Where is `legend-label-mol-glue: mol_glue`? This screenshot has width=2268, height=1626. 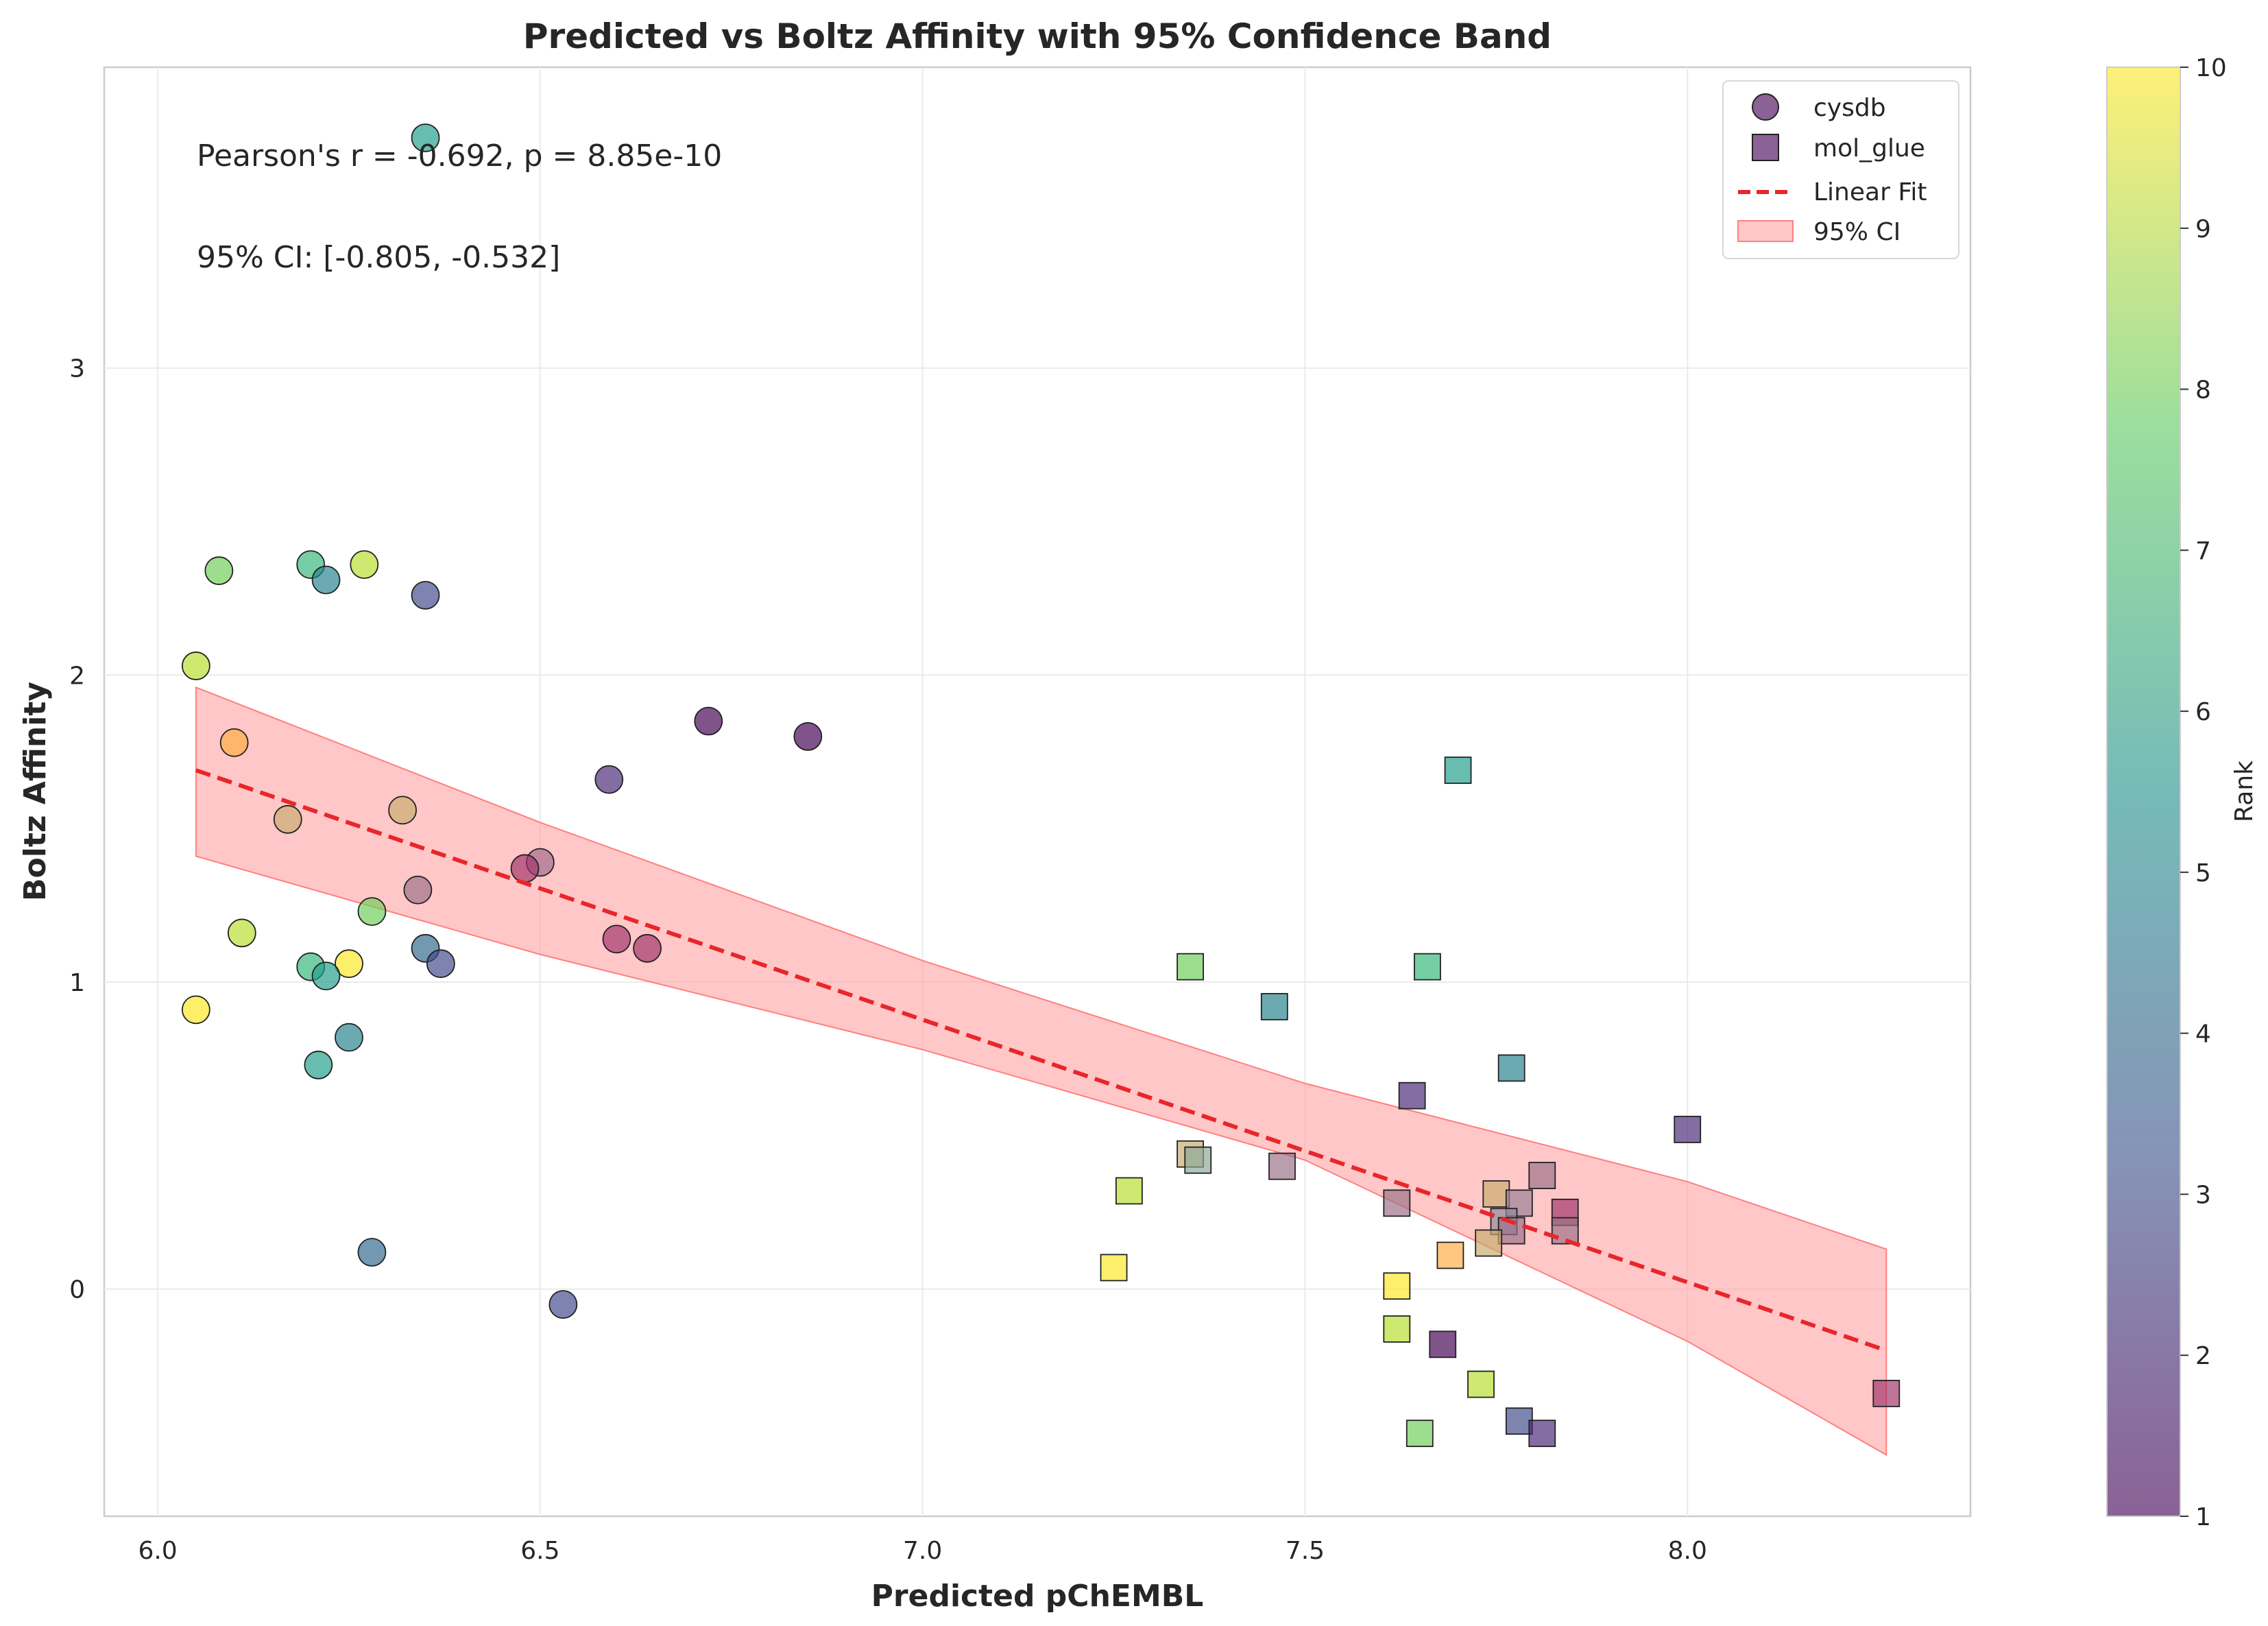
legend-label-mol-glue: mol_glue is located at coordinates (1869, 148).